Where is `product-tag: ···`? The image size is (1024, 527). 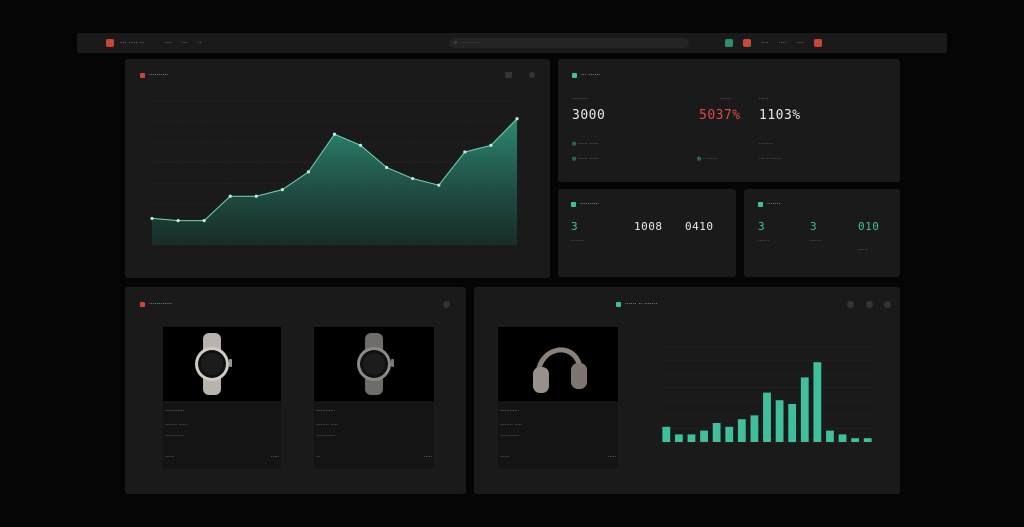 product-tag: ··· is located at coordinates (318, 457).